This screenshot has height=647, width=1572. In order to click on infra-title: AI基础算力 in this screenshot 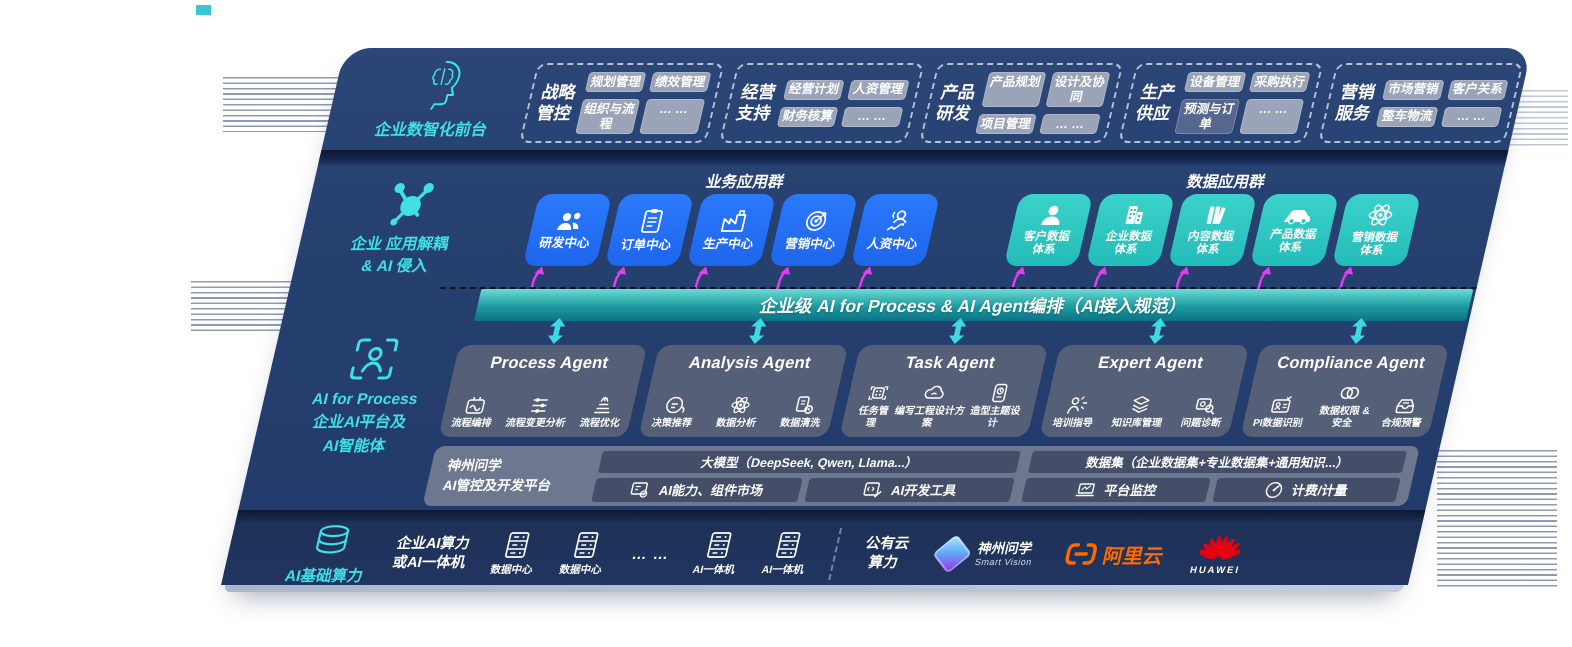, I will do `click(324, 576)`.